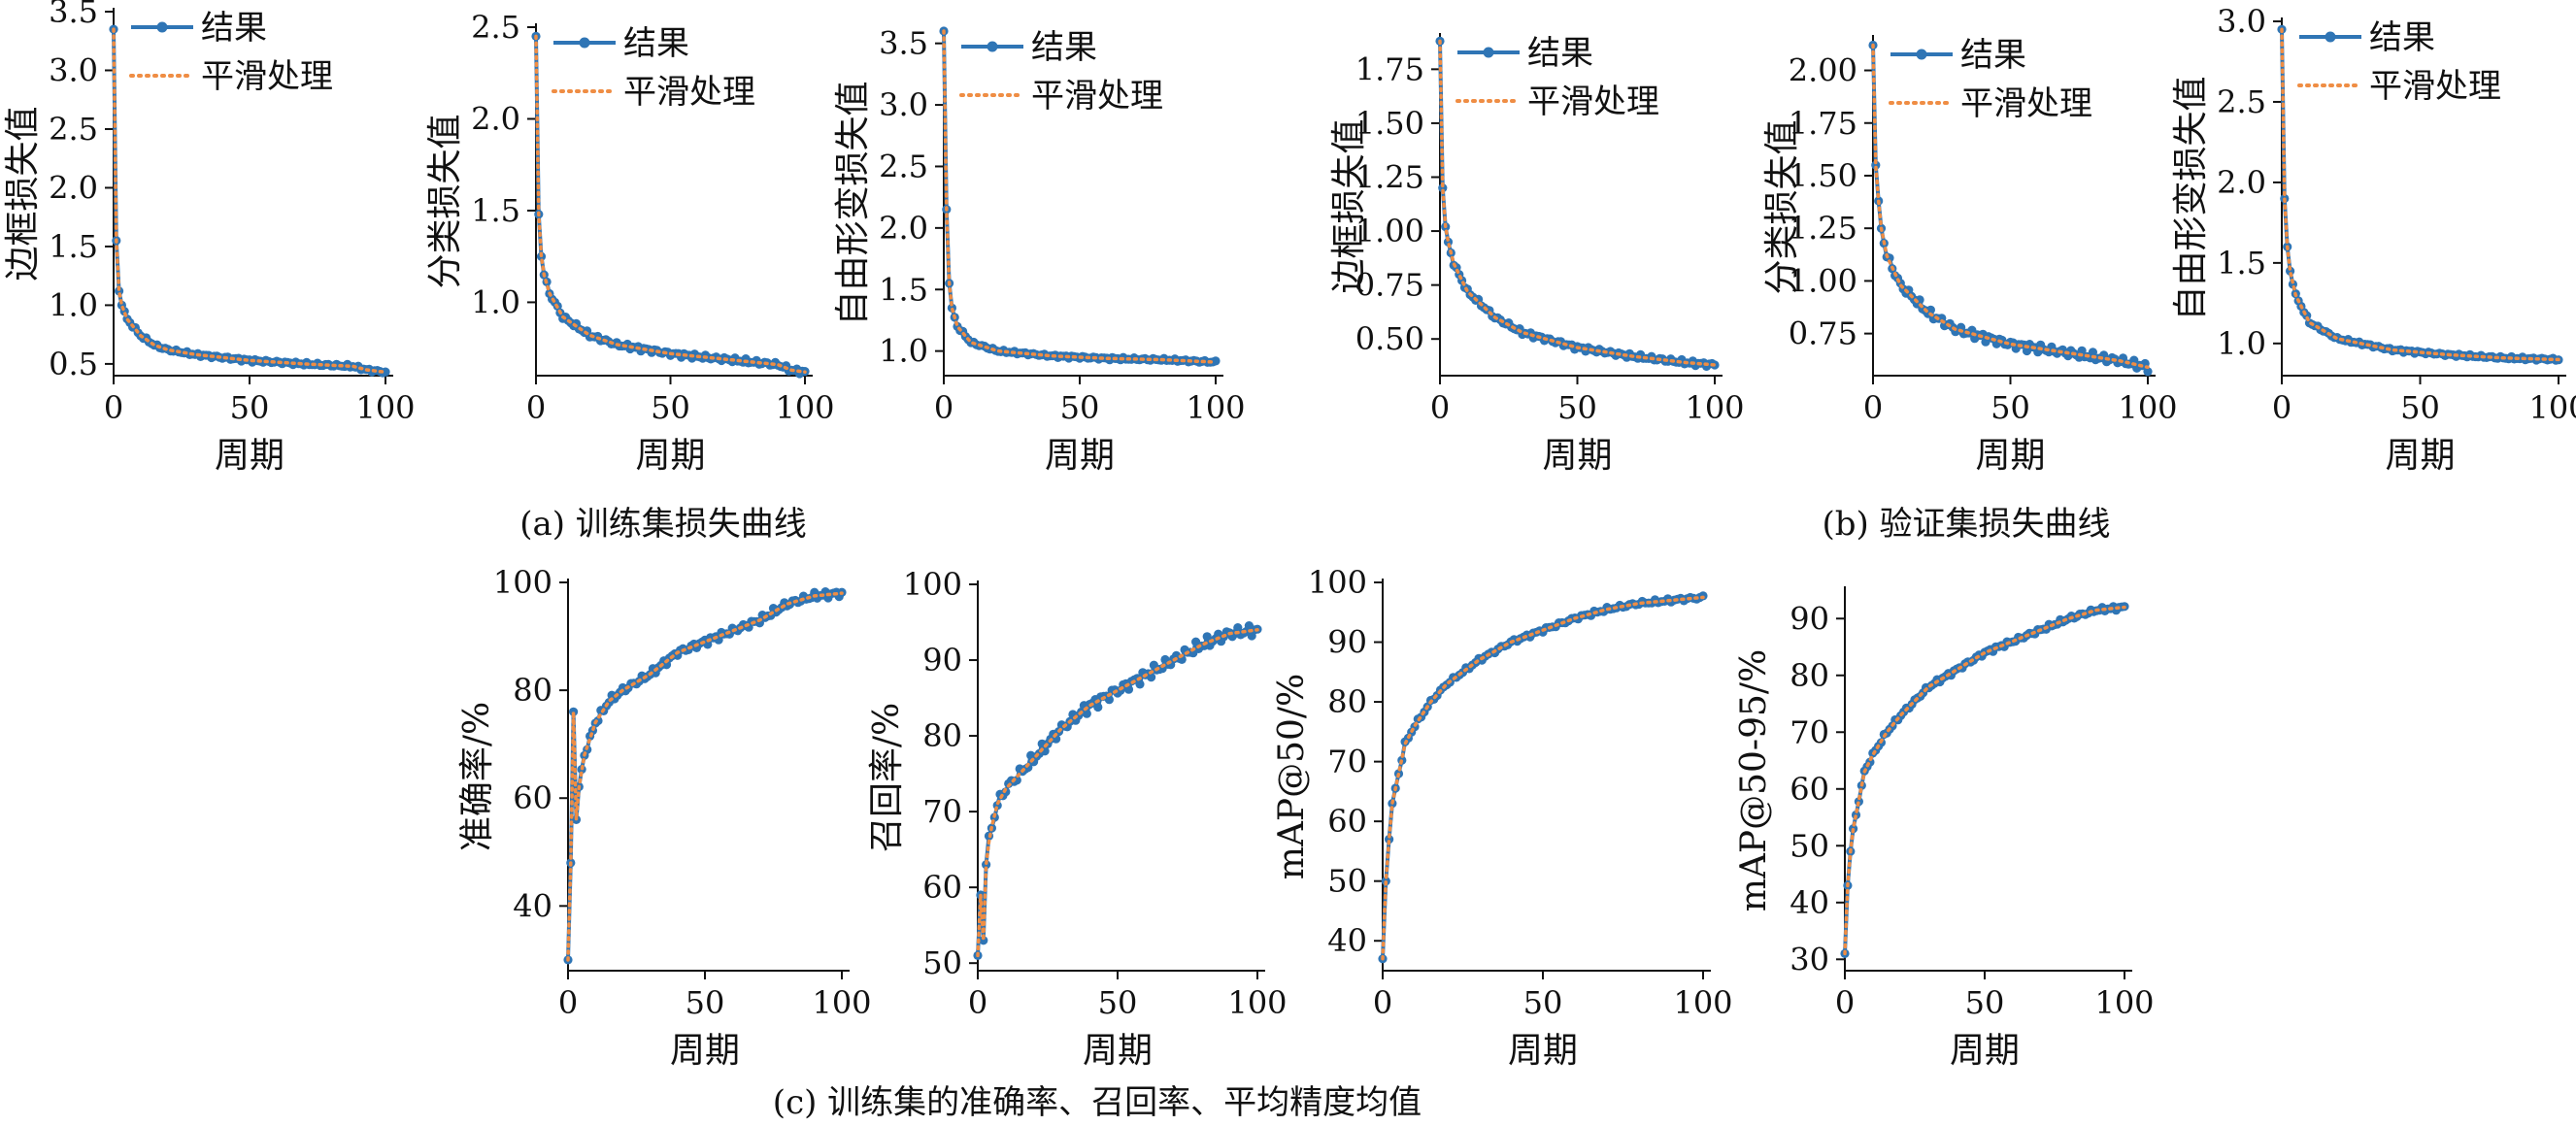 The width and height of the screenshot is (2576, 1126). I want to click on y-tick-label: 30, so click(1810, 959).